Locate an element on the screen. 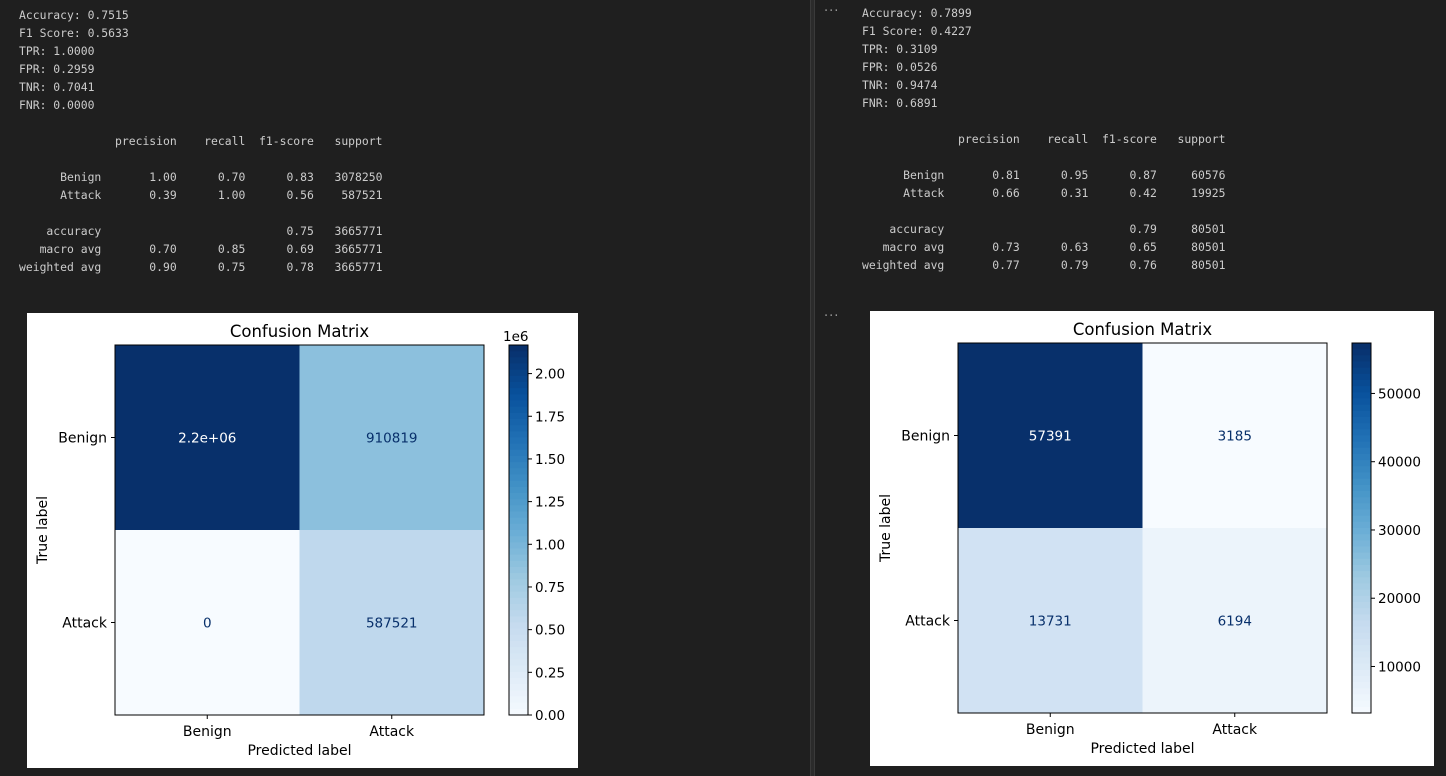  report-line: weighted avg 0.77 0.79 0.76 80501 is located at coordinates (1044, 265).